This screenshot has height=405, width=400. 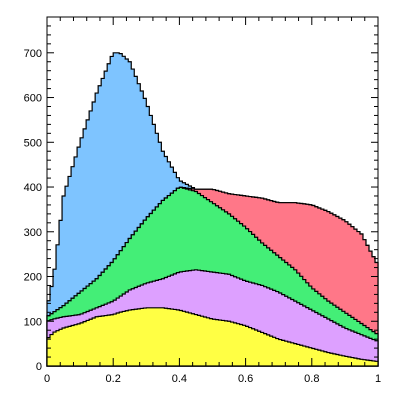 What do you see at coordinates (47, 379) in the screenshot?
I see `x-tick-label: 0` at bounding box center [47, 379].